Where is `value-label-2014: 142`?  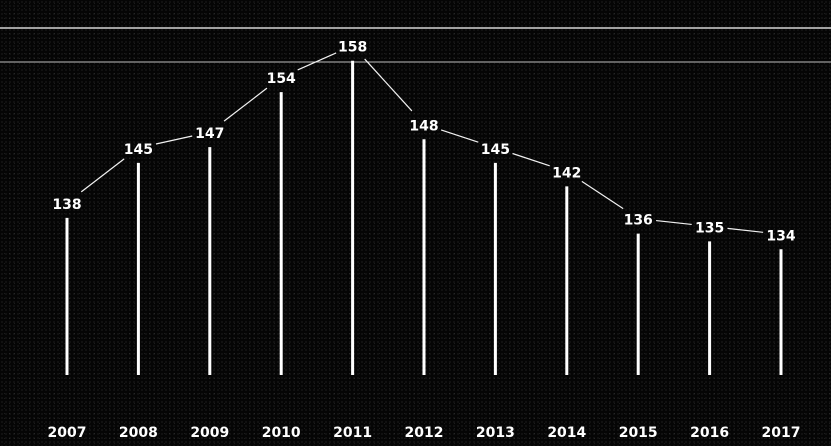
value-label-2014: 142 is located at coordinates (566, 173).